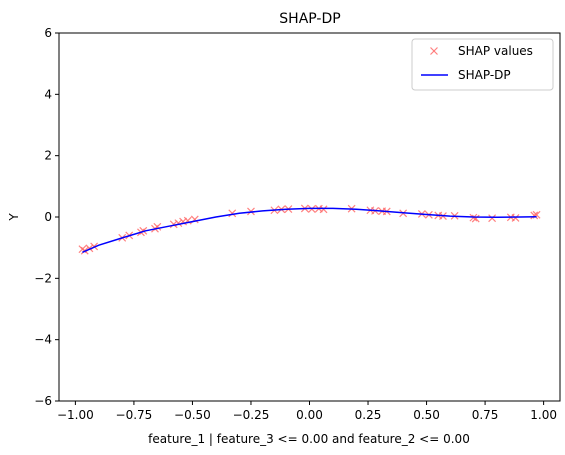 The width and height of the screenshot is (565, 455). I want to click on y-tick-label: 6, so click(48, 33).